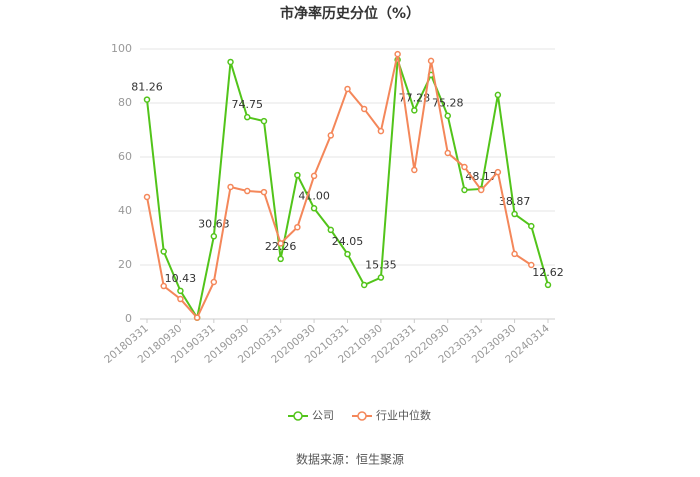 The width and height of the screenshot is (700, 477). What do you see at coordinates (125, 156) in the screenshot?
I see `y-tick-label: 60` at bounding box center [125, 156].